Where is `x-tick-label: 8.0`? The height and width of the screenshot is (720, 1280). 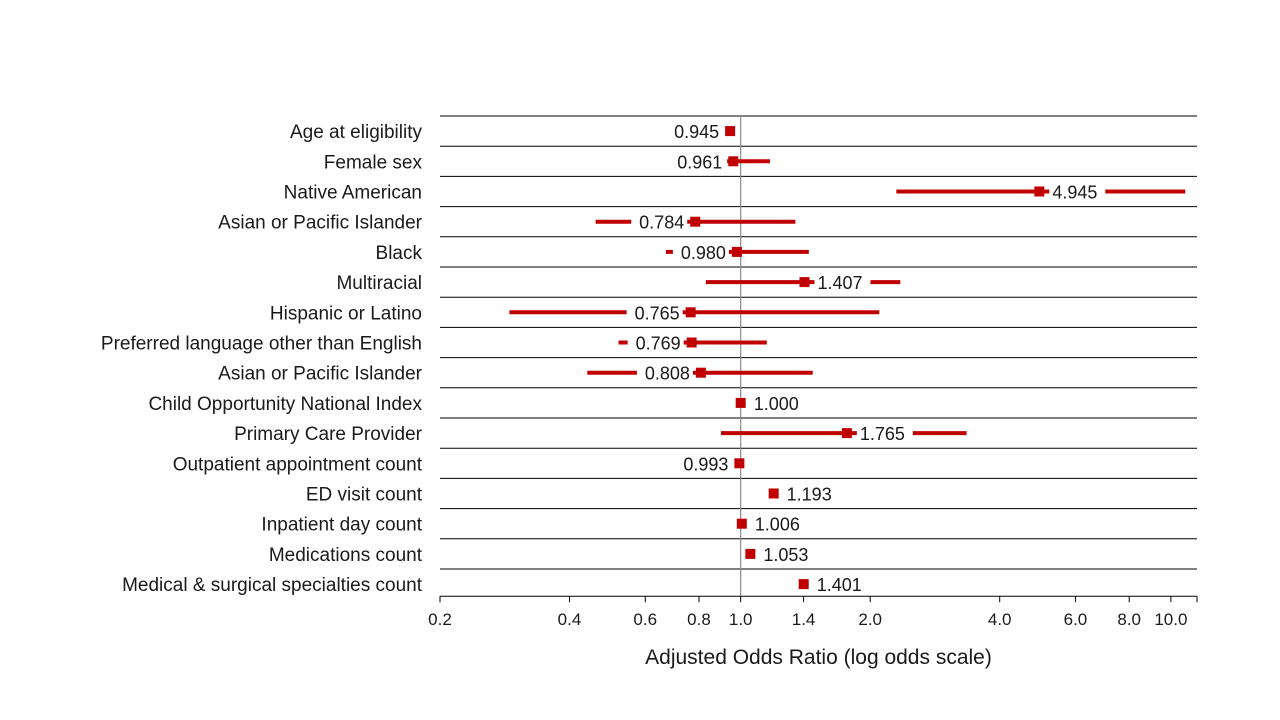 x-tick-label: 8.0 is located at coordinates (1129, 619).